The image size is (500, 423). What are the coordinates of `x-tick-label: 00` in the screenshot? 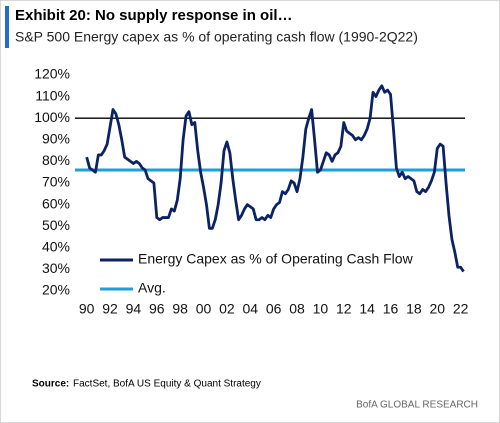 It's located at (204, 309).